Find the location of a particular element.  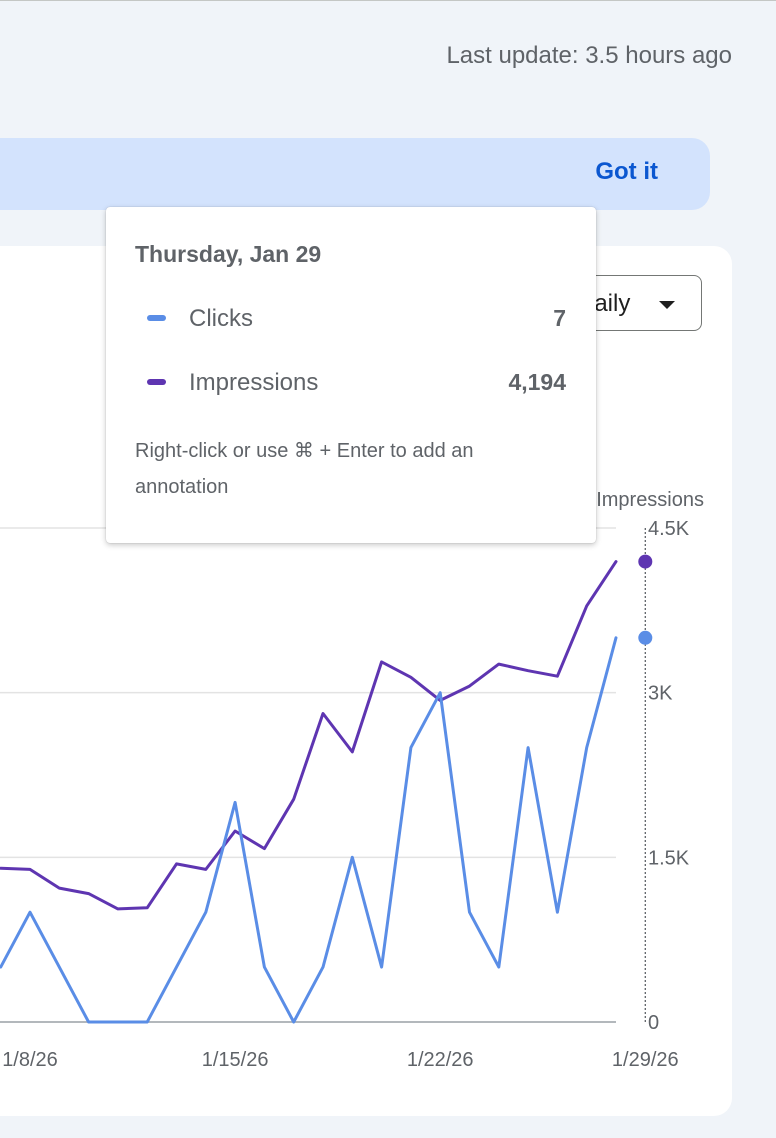

clicks-legend-swatch is located at coordinates (156, 318).